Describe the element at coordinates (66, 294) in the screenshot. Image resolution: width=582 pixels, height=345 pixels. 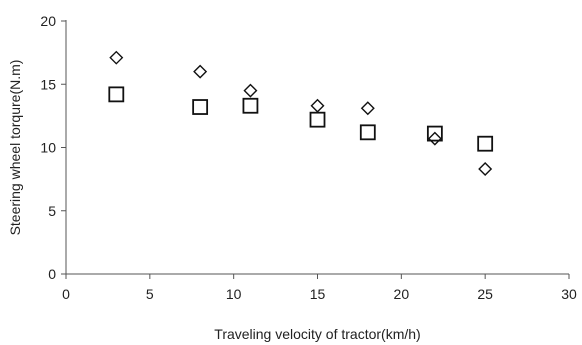
I see `x-tick-label: 0` at that location.